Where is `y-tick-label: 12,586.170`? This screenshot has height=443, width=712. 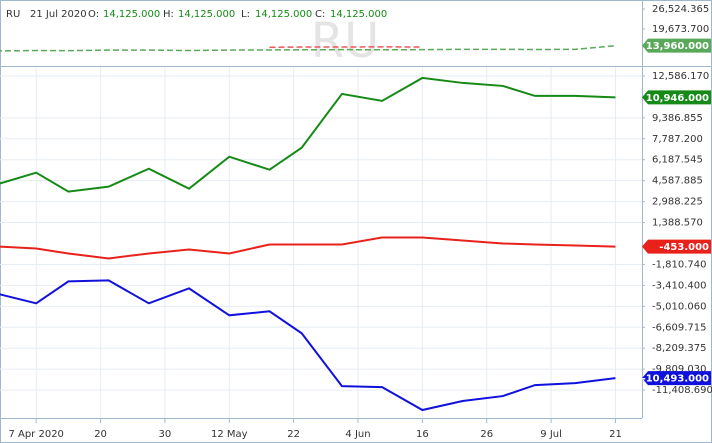
y-tick-label: 12,586.170 is located at coordinates (680, 76).